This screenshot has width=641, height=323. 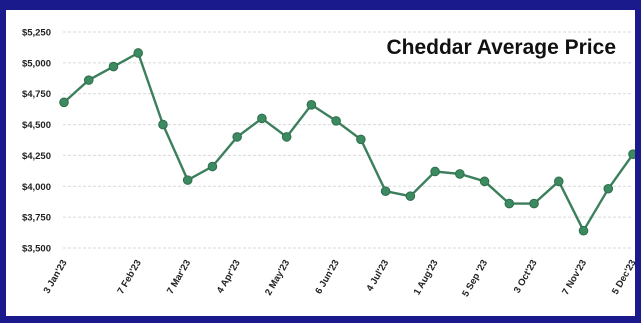 I want to click on y-tick-label: $4,000, so click(x=36, y=187).